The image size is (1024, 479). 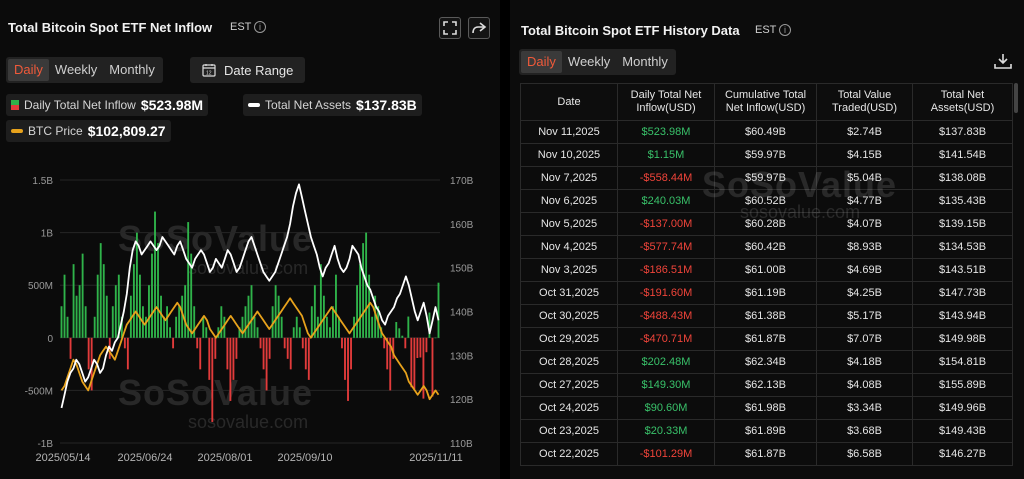 I want to click on cell-date: Oct 28,2025, so click(x=569, y=362).